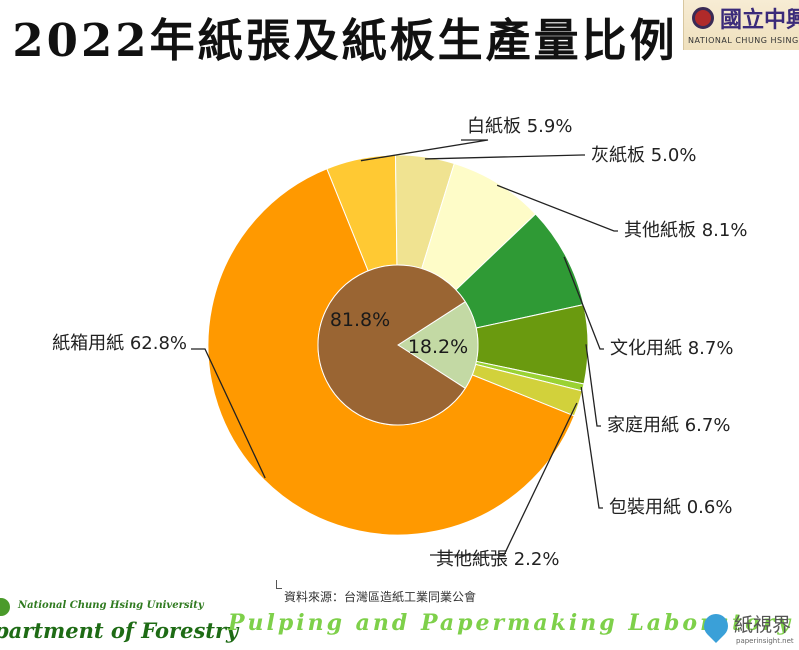 Image resolution: width=799 pixels, height=650 pixels. I want to click on slice-label-1: 白紙板 5.9%, so click(519, 126).